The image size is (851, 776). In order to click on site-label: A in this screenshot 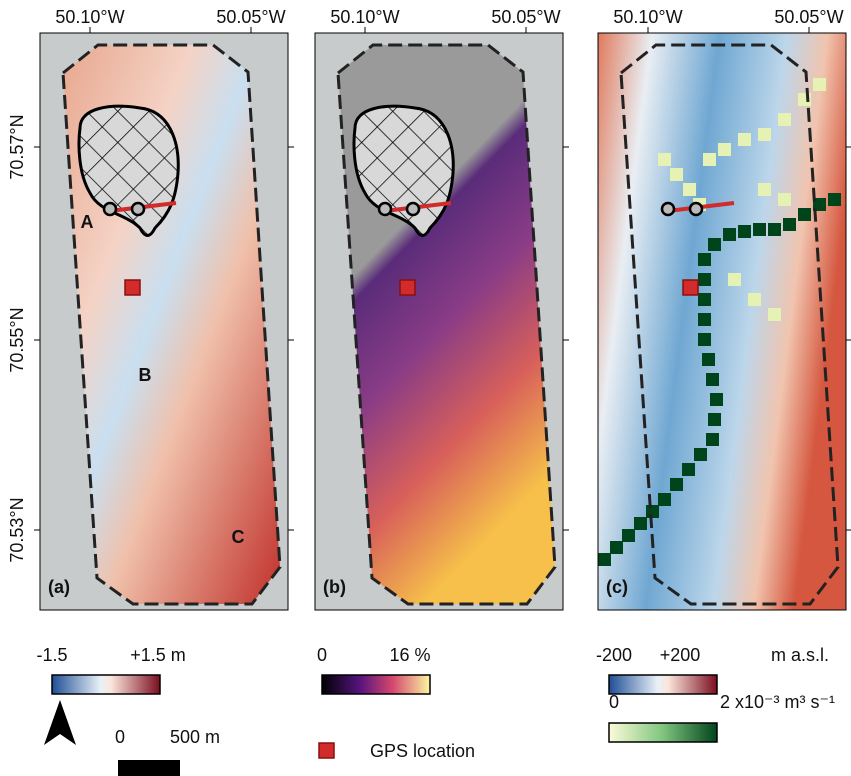, I will do `click(87, 222)`.